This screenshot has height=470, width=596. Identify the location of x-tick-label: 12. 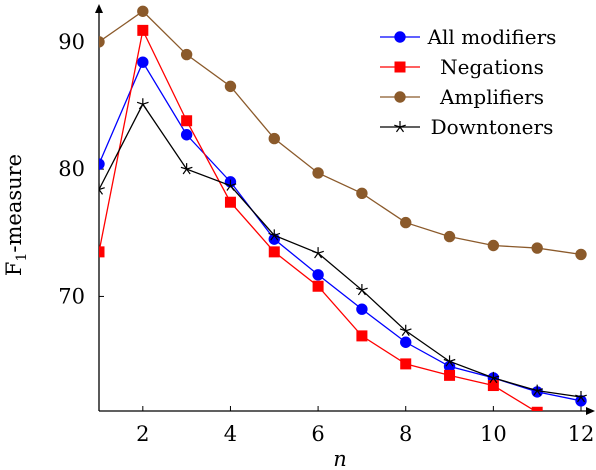
(581, 434).